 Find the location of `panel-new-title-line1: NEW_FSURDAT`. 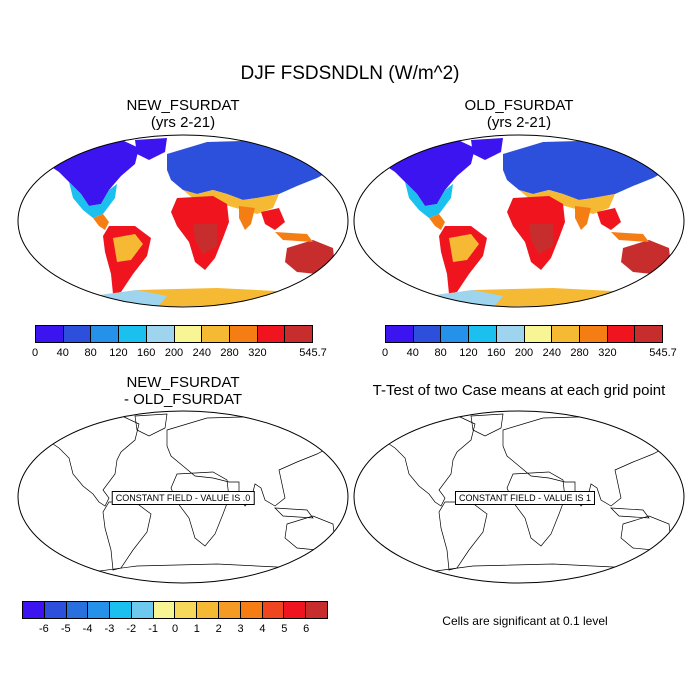

panel-new-title-line1: NEW_FSURDAT is located at coordinates (183, 105).